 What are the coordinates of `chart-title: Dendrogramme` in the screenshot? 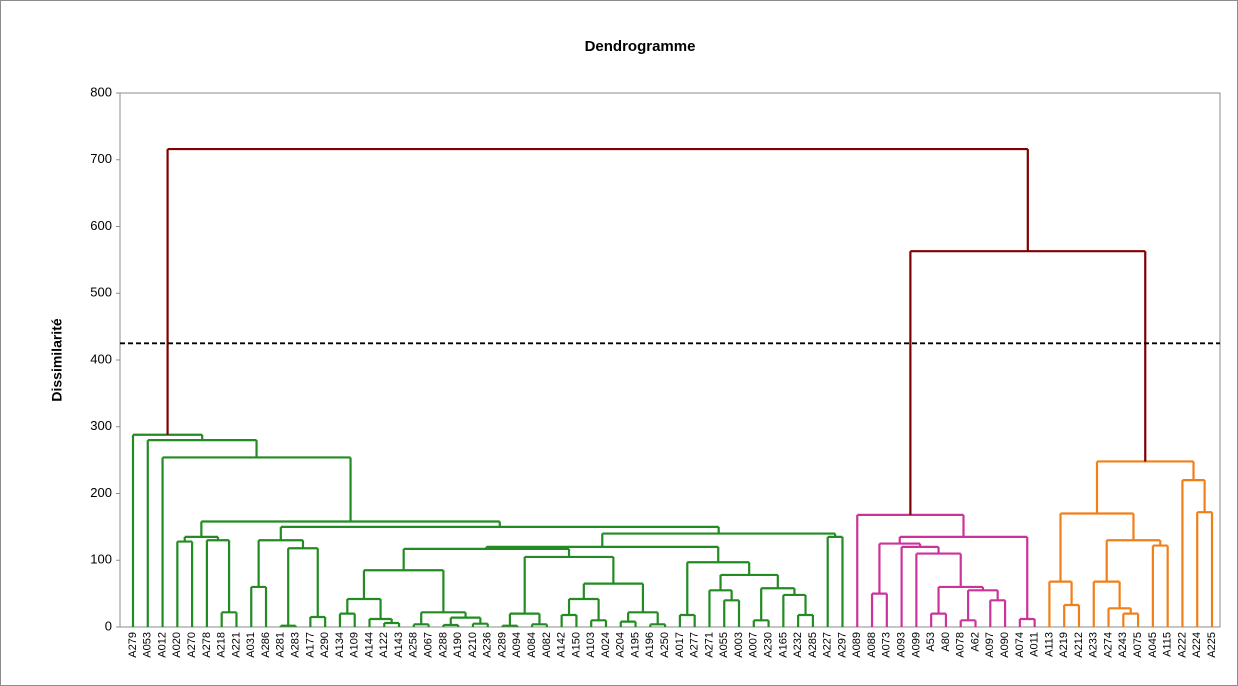 It's located at (640, 46).